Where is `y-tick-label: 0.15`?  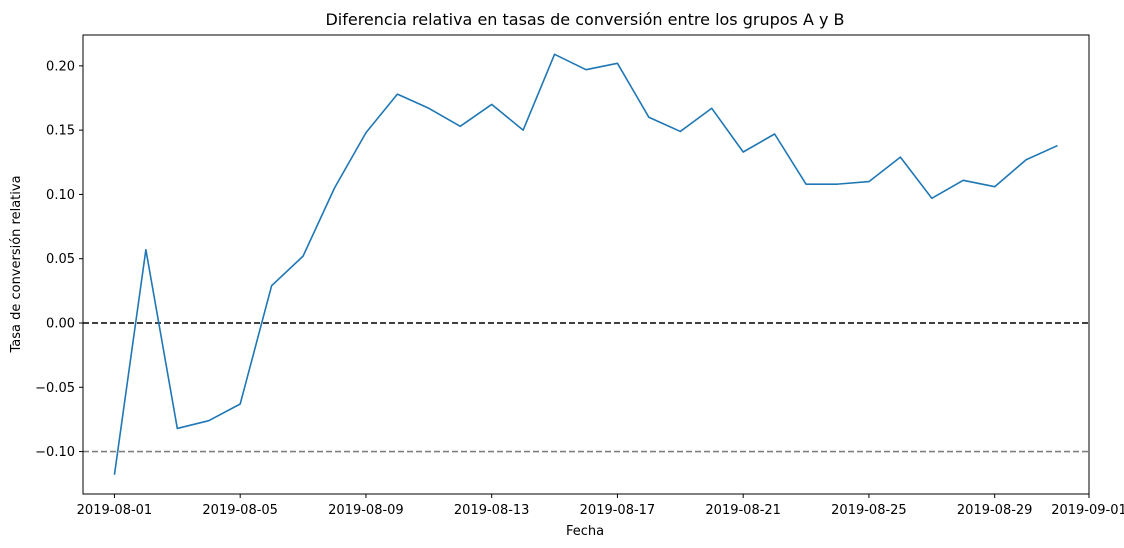
y-tick-label: 0.15 is located at coordinates (60, 131).